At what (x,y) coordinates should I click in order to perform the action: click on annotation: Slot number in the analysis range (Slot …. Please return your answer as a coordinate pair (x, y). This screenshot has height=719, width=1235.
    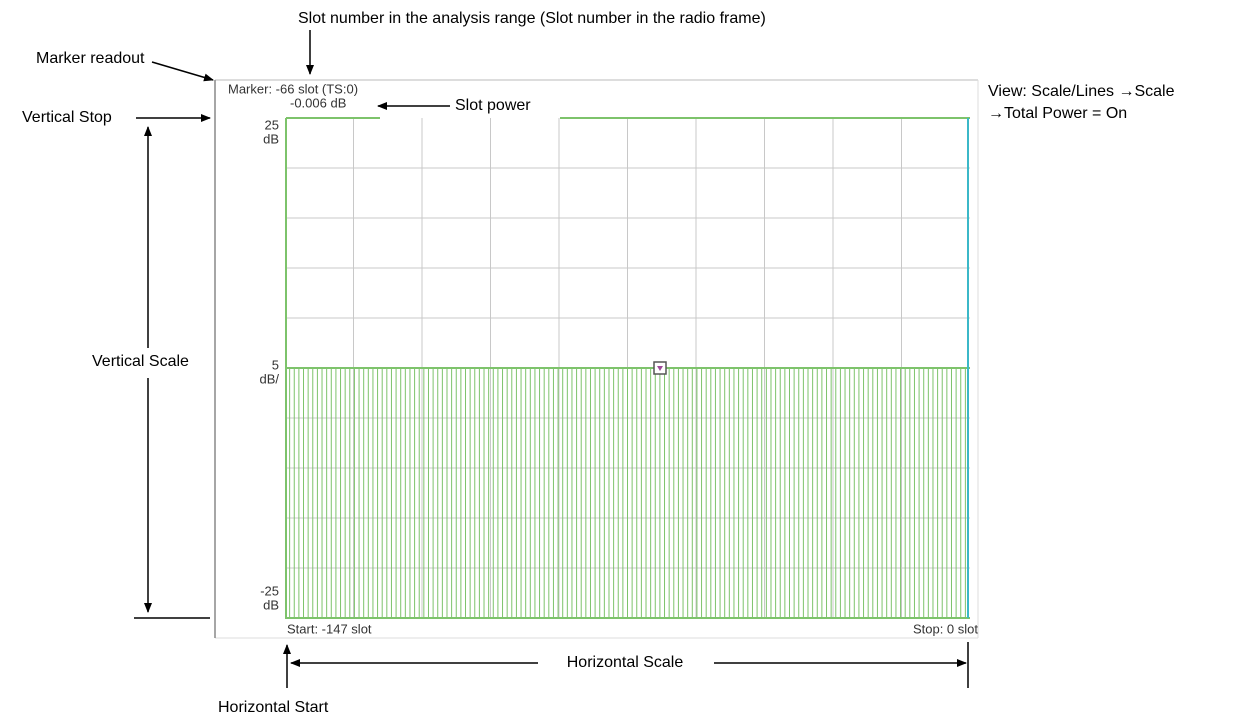
    Looking at the image, I should click on (532, 18).